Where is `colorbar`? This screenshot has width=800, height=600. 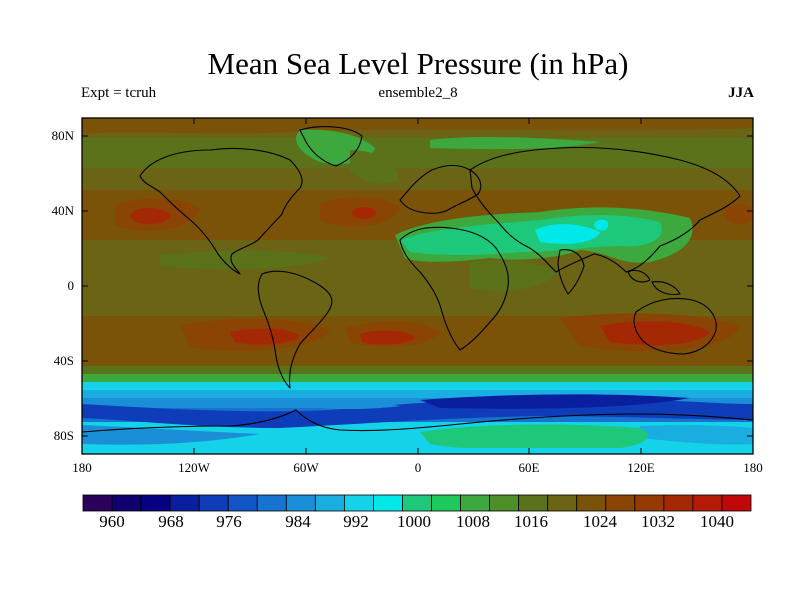 colorbar is located at coordinates (417, 503).